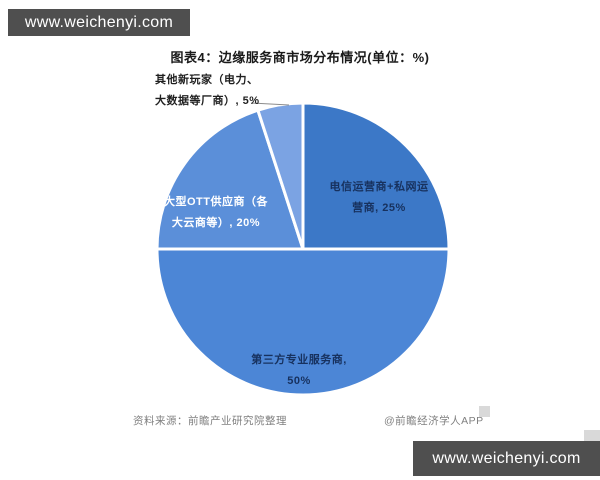 The image size is (600, 480). Describe the element at coordinates (379, 187) in the screenshot. I see `slice-label-telecom-line1: 电信运营商+私网运` at that location.